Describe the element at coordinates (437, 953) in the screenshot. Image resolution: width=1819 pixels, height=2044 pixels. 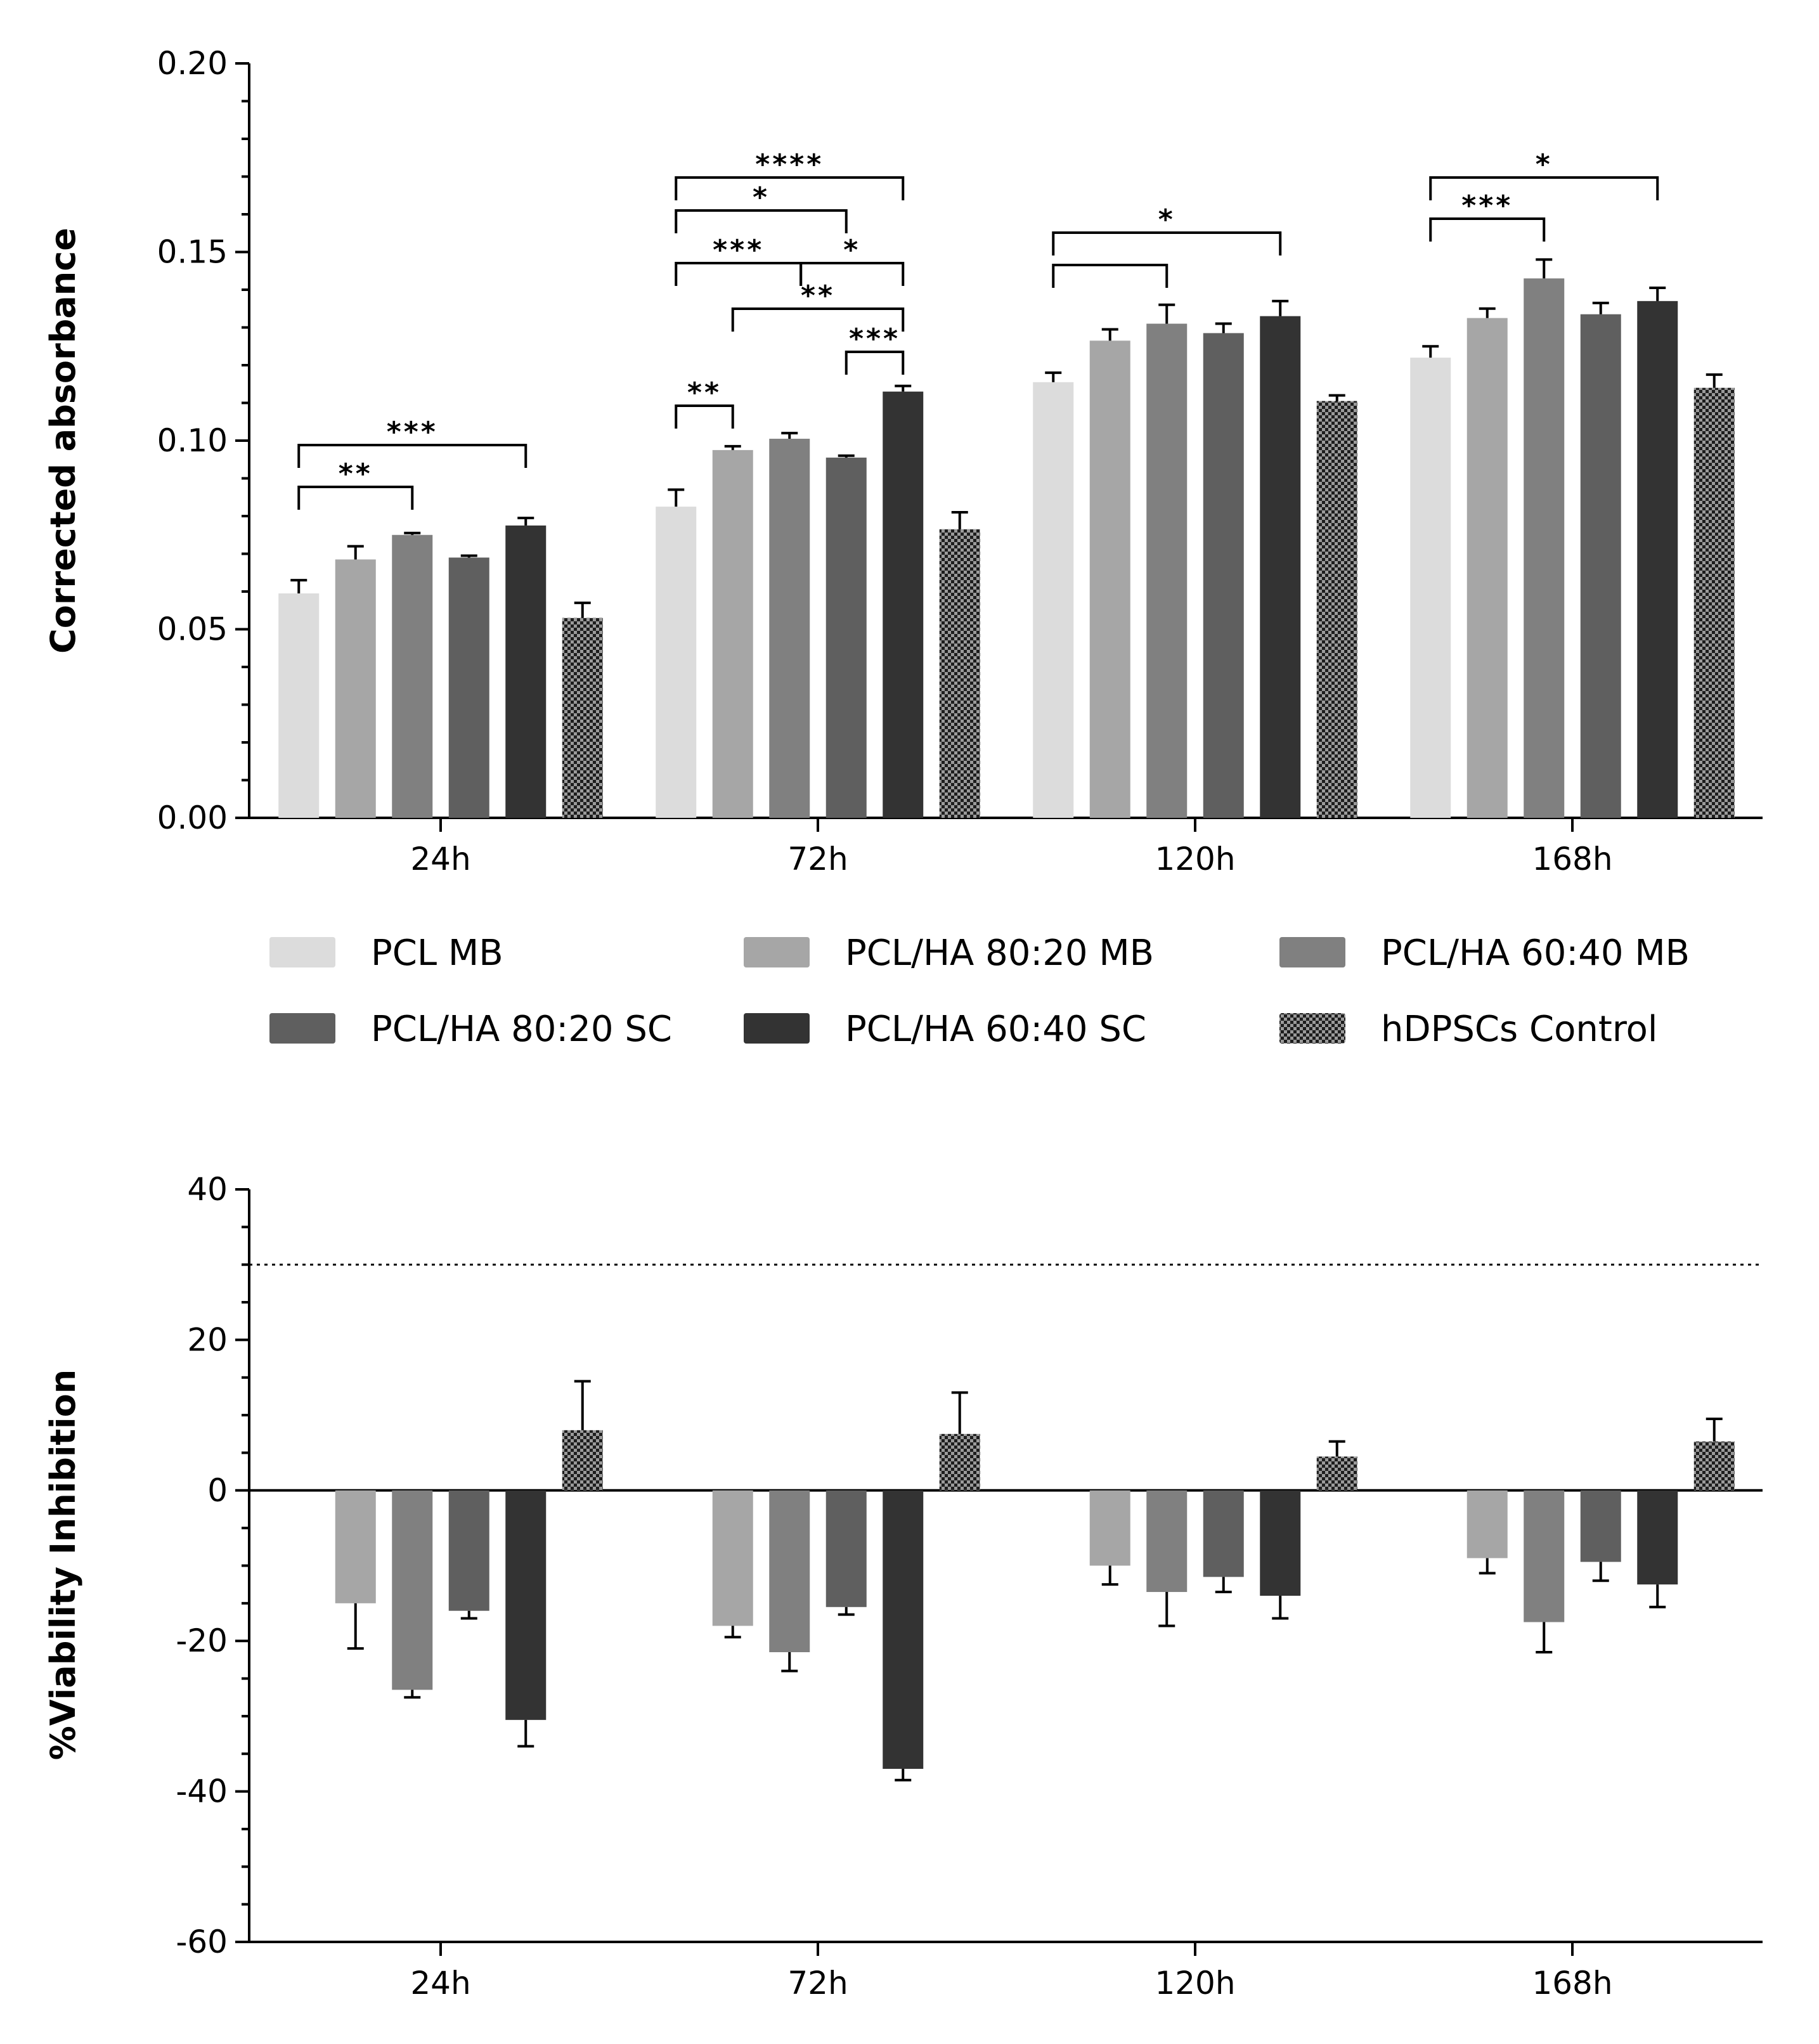
I see `legend-label: PCL MB` at that location.